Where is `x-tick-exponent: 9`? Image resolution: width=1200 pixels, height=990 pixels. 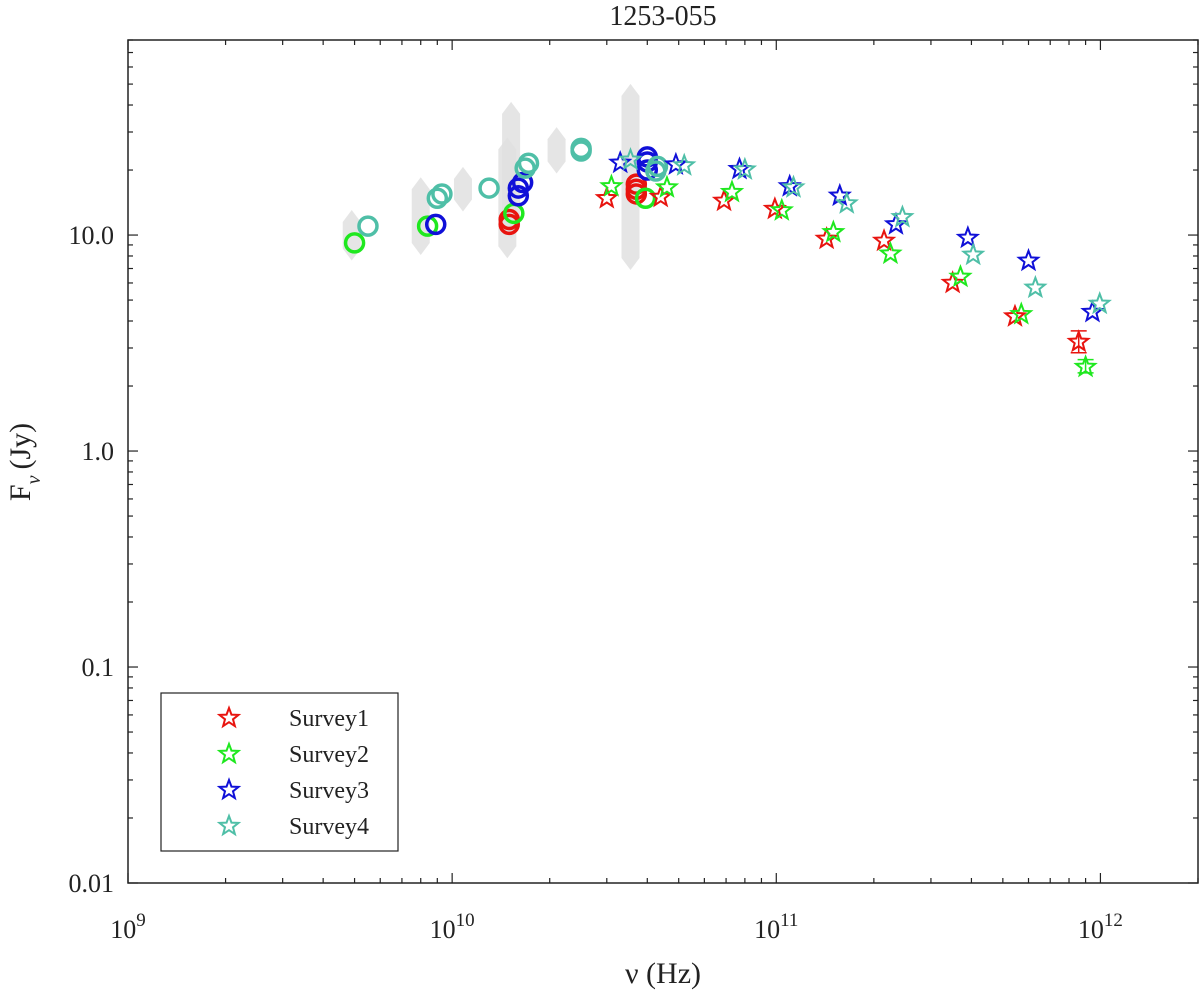
x-tick-exponent: 9 is located at coordinates (141, 920).